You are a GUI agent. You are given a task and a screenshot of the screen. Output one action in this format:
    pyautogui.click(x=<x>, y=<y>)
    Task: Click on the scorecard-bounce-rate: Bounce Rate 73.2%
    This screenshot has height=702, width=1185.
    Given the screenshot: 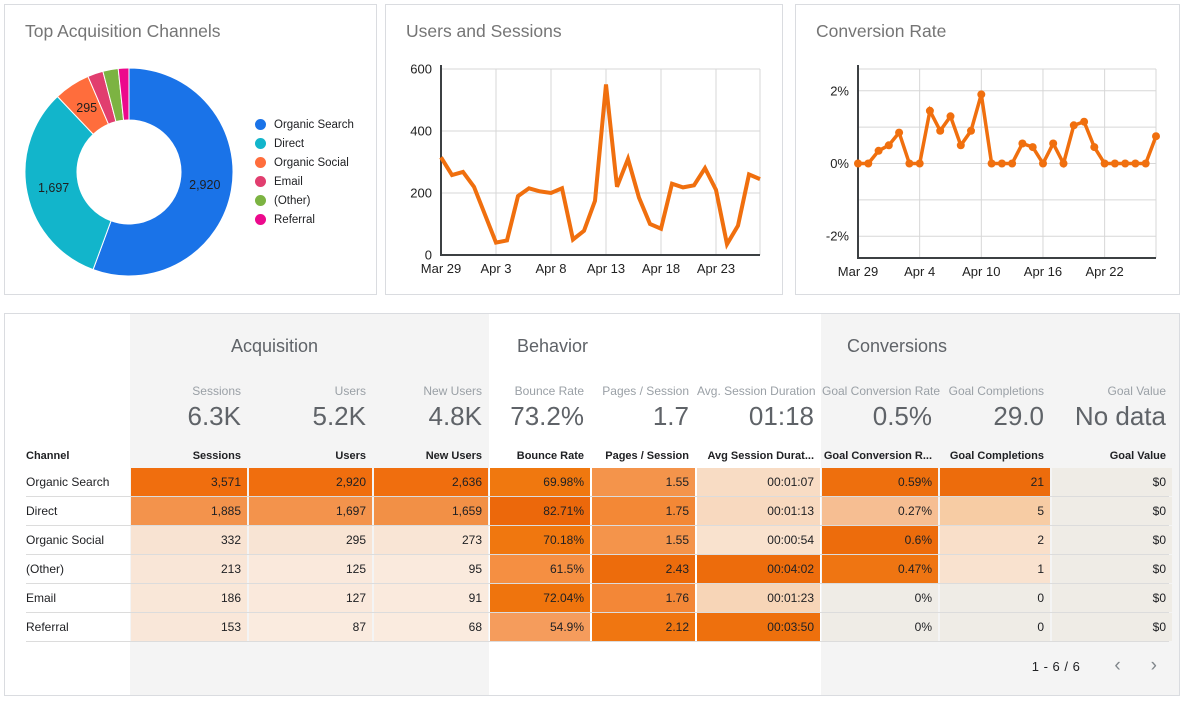 What is the action you would take?
    pyautogui.click(x=540, y=407)
    